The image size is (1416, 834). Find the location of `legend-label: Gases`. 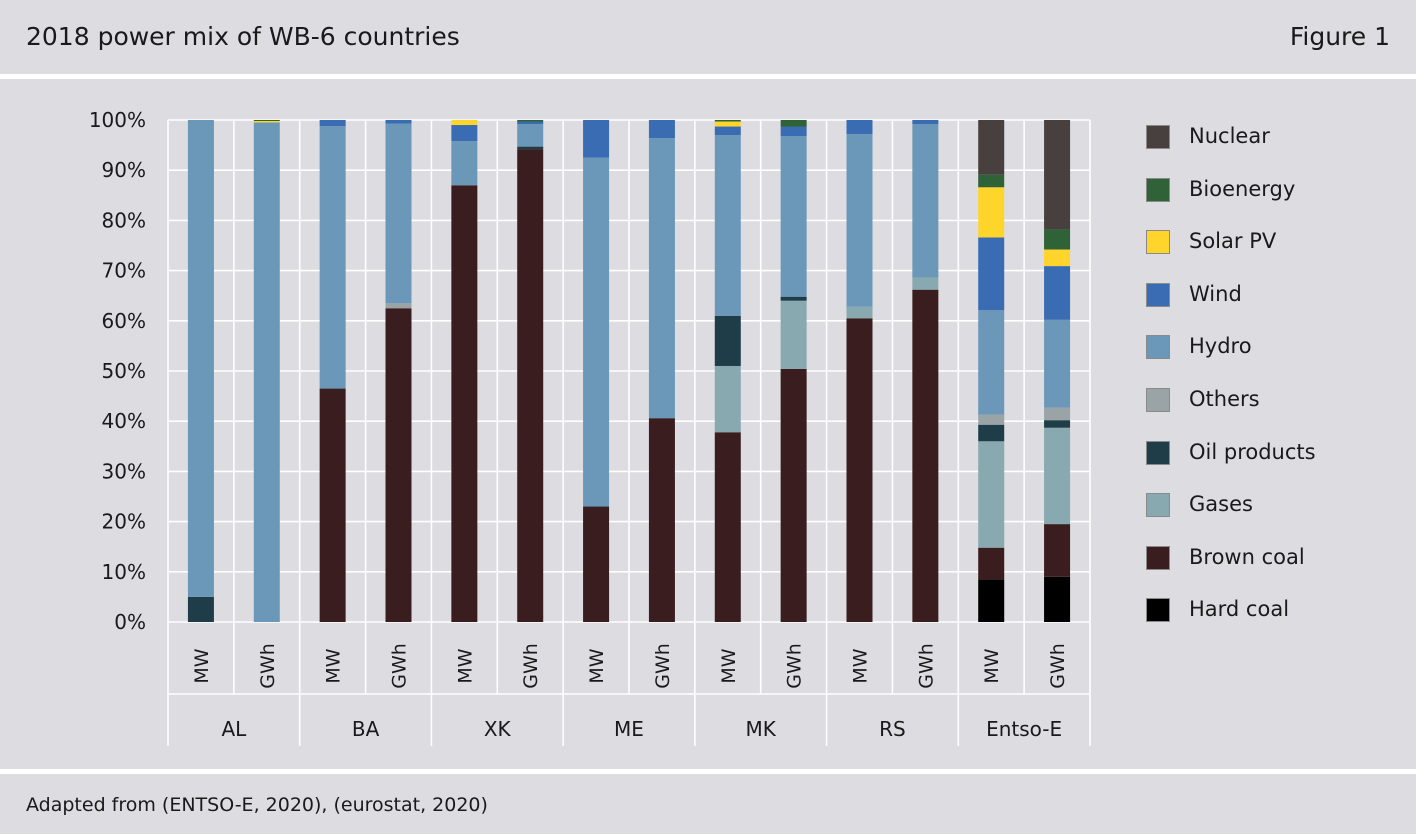

legend-label: Gases is located at coordinates (1221, 504).